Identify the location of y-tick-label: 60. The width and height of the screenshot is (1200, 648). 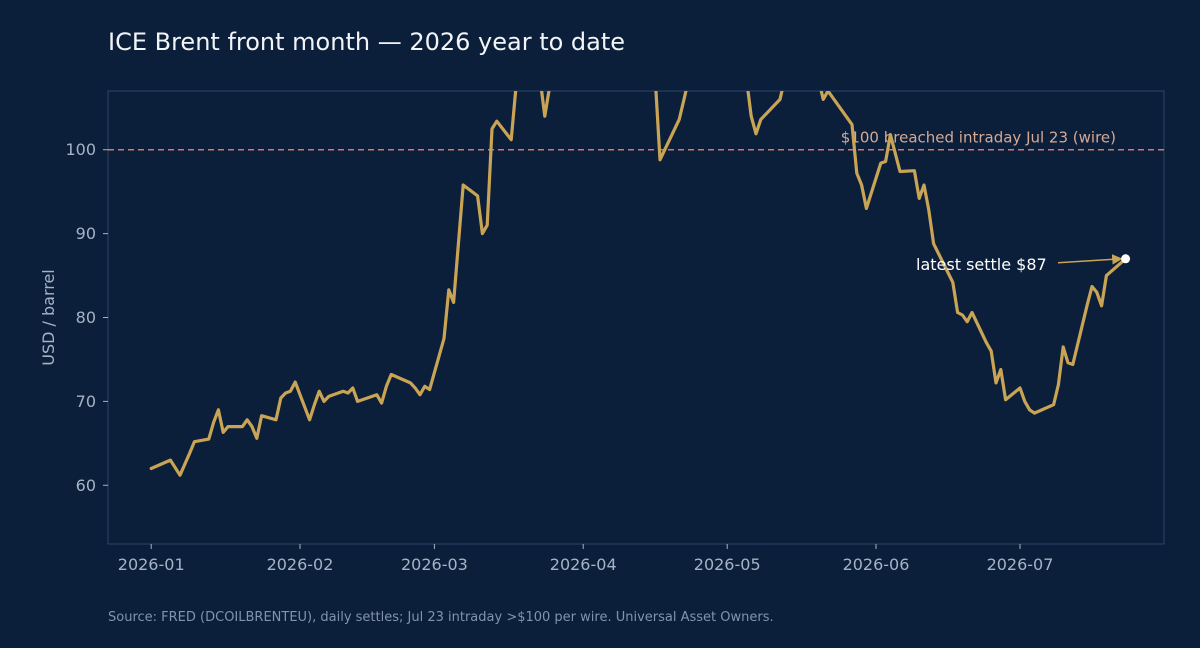
(86, 485).